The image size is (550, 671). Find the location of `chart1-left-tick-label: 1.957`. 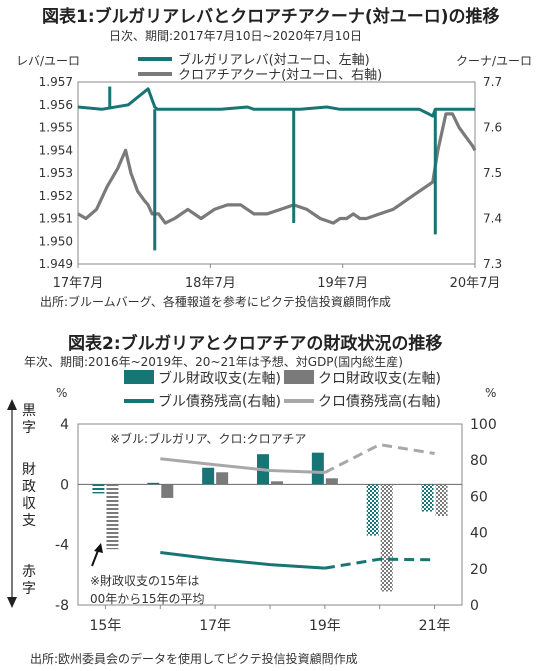

chart1-left-tick-label: 1.957 is located at coordinates (56, 82).